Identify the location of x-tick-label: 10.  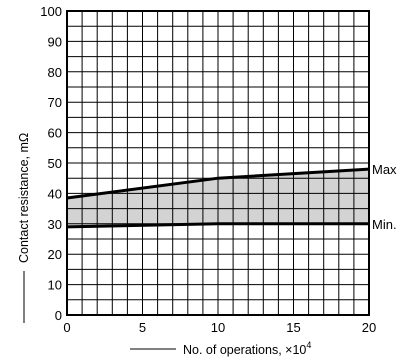
(218, 327).